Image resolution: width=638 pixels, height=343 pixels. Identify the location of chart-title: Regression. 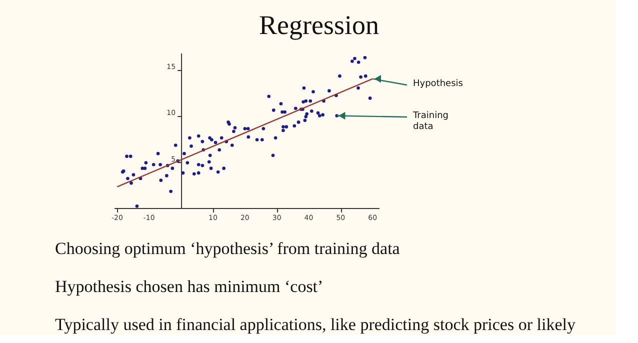
(319, 25).